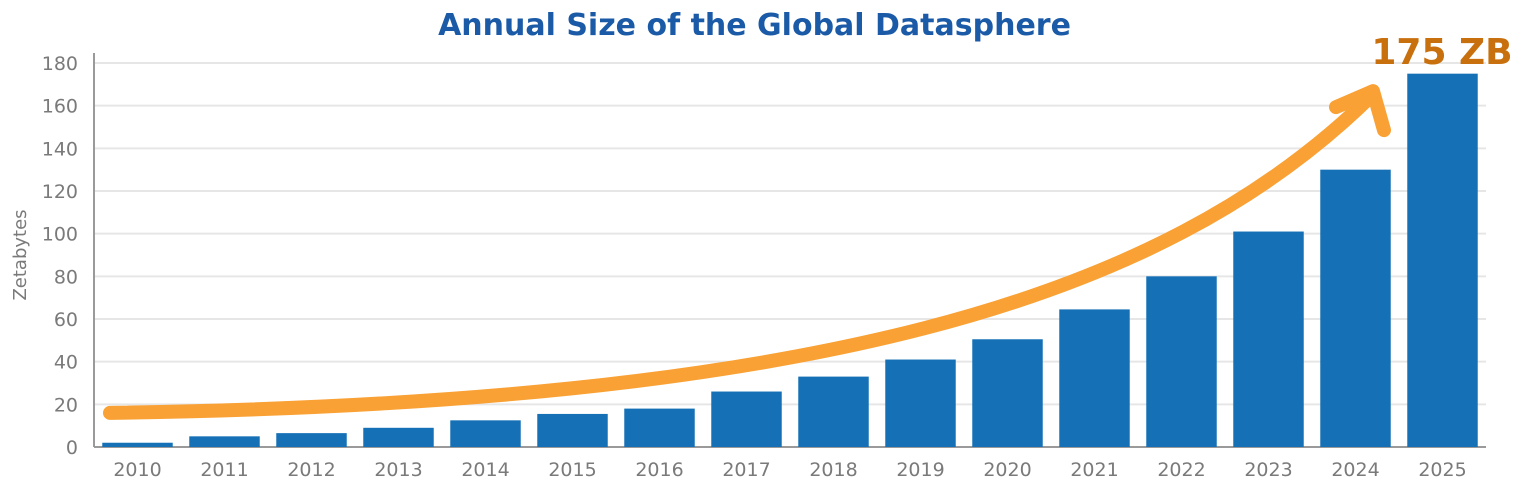  What do you see at coordinates (1268, 339) in the screenshot?
I see `bar-2023` at bounding box center [1268, 339].